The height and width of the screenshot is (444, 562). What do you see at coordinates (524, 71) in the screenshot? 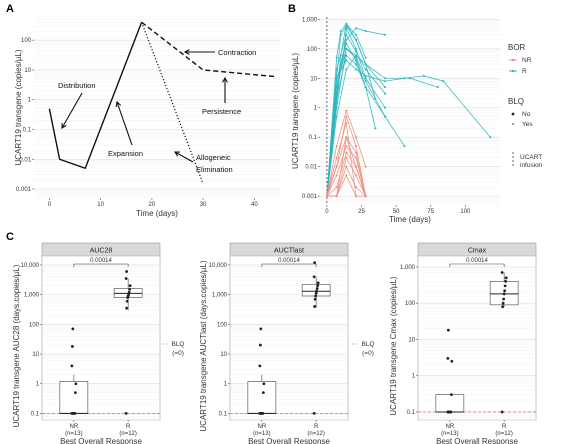
I see `legend-label-r: R` at bounding box center [524, 71].